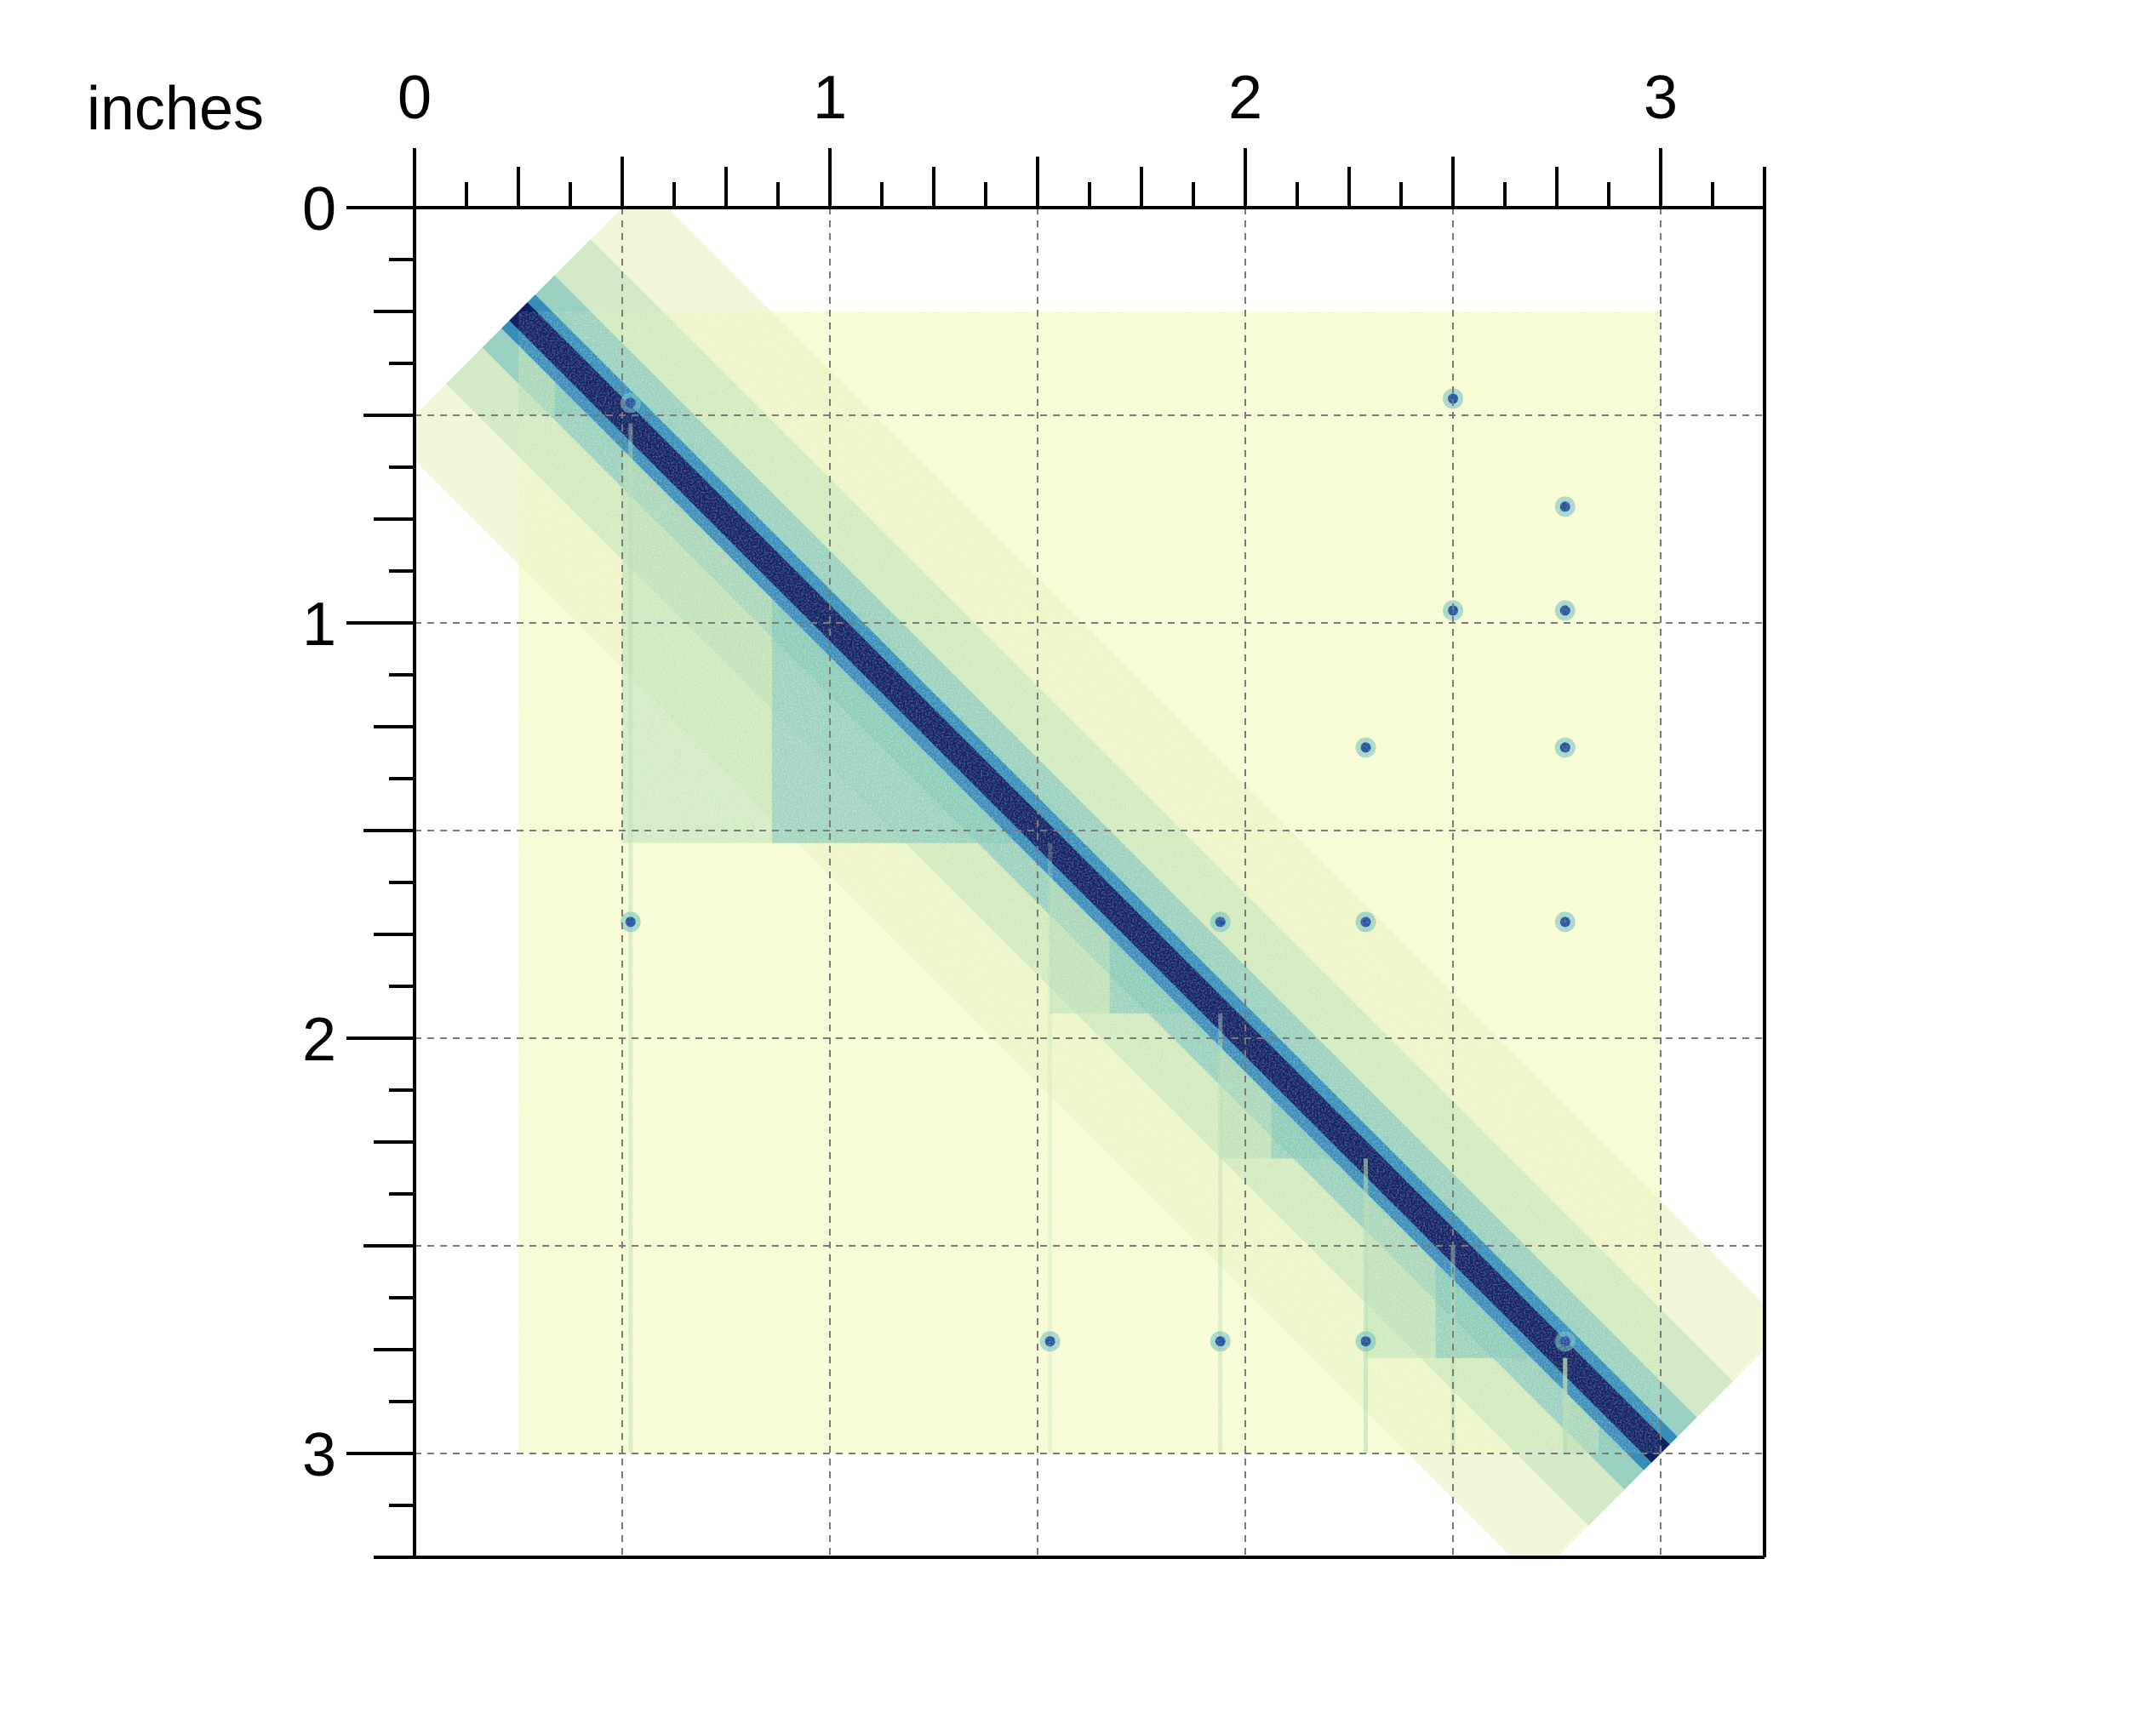 The image size is (2145, 1736). What do you see at coordinates (175, 109) in the screenshot?
I see `unit-label: inches` at bounding box center [175, 109].